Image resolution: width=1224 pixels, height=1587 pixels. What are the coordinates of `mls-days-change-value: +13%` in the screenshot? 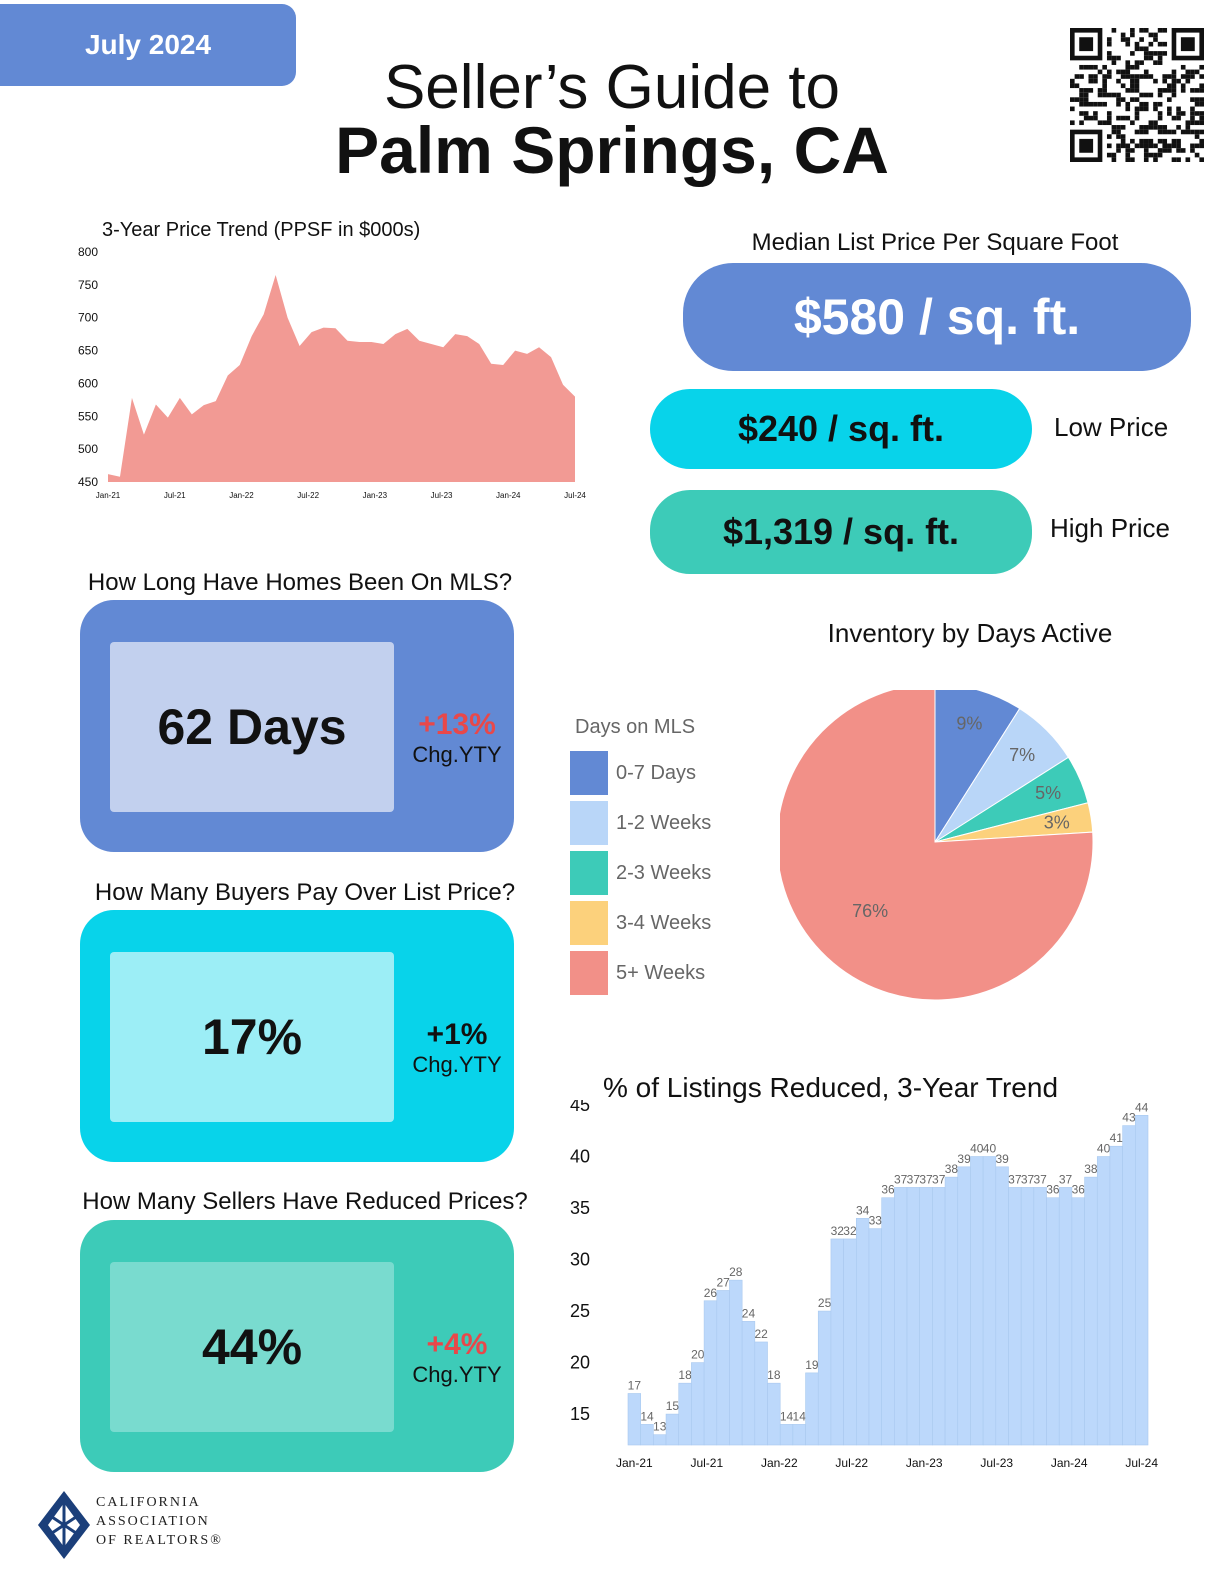 It's located at (457, 724).